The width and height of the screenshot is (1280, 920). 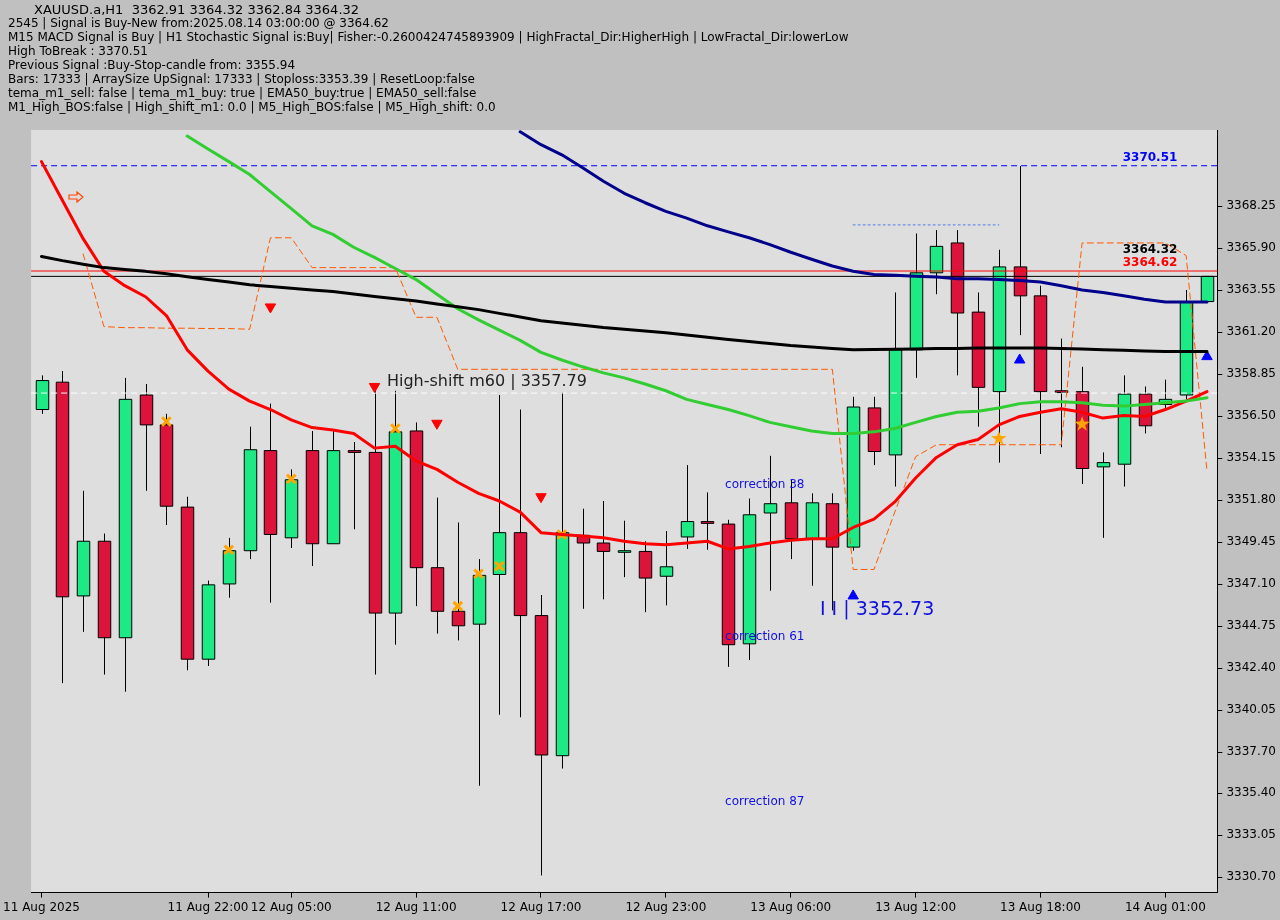 I want to click on y-tick-label: 3351.80, so click(x=1251, y=499).